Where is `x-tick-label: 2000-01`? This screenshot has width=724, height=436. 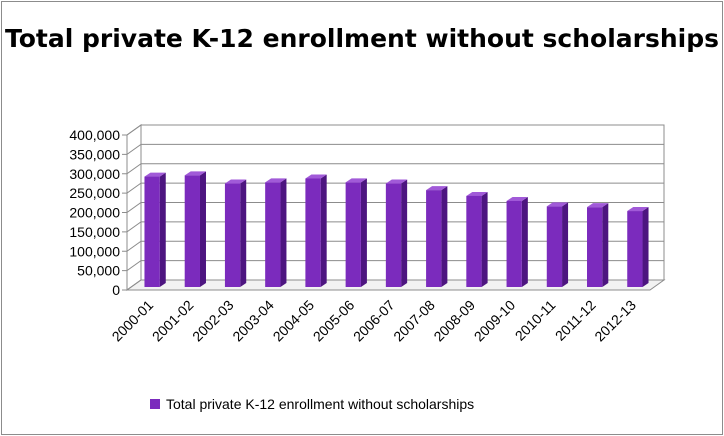 x-tick-label: 2000-01 is located at coordinates (133, 321).